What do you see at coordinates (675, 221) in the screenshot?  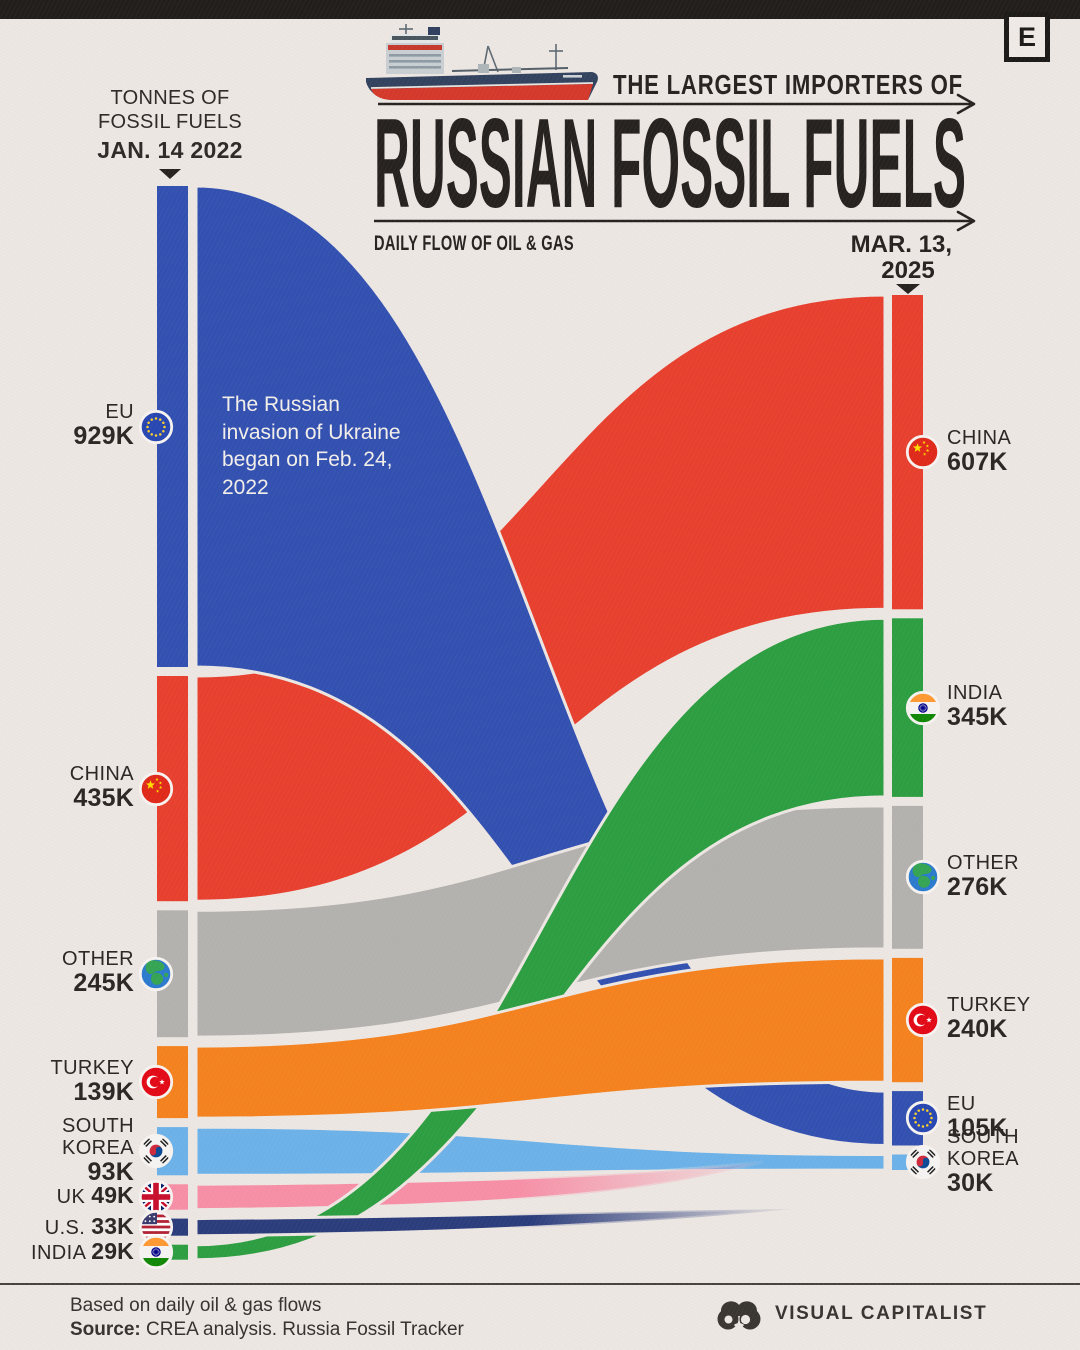 I see `timeline-arrow-bottom` at bounding box center [675, 221].